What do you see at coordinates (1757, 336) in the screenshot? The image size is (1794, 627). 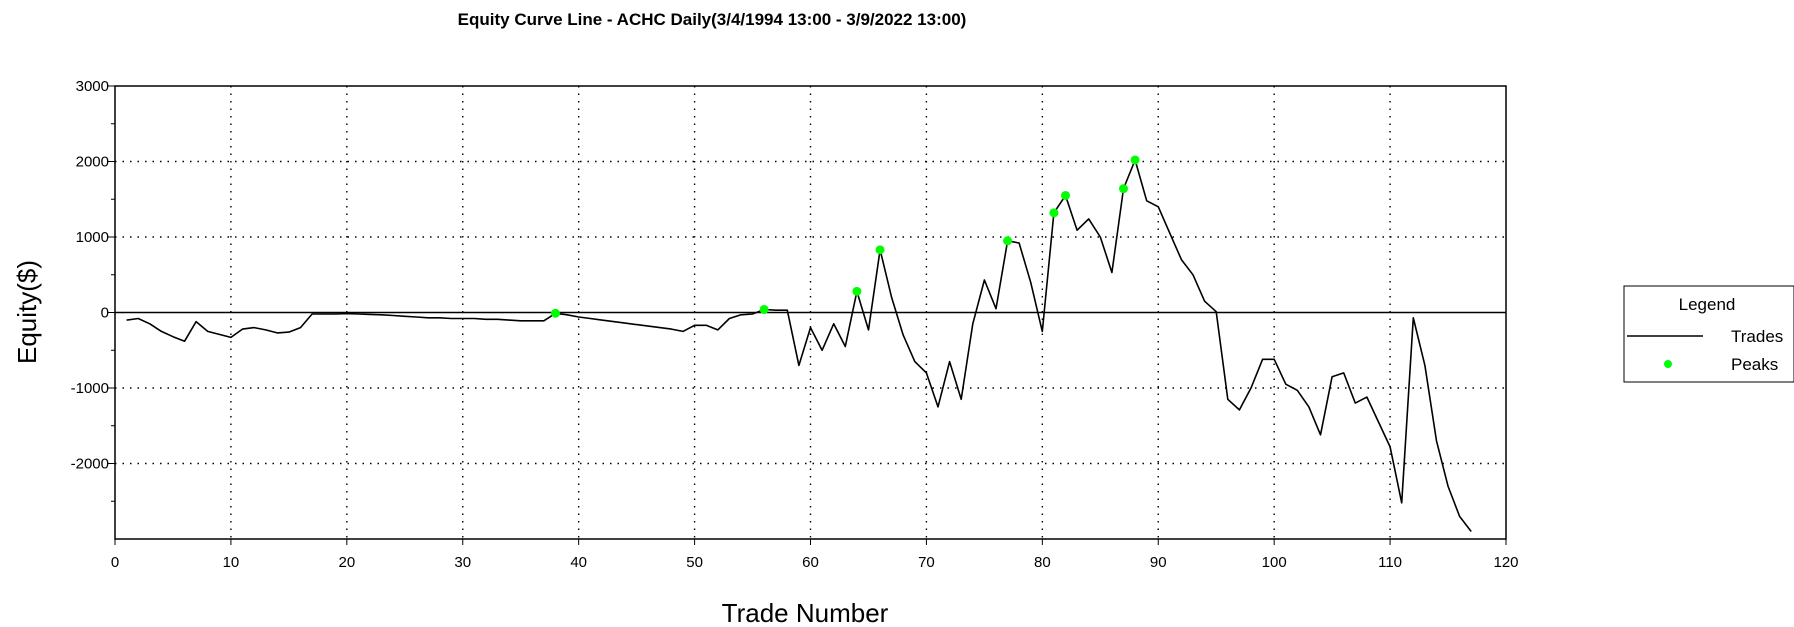 I see `legend-trades-label: Trades` at bounding box center [1757, 336].